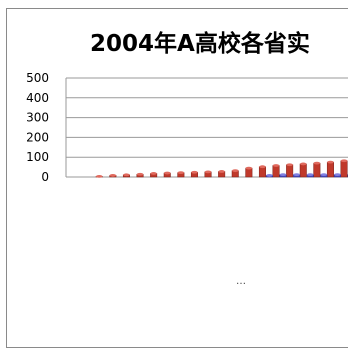 This screenshot has height=351, width=348. Describe the element at coordinates (37, 137) in the screenshot. I see `y-tick-label-3: 200` at that location.